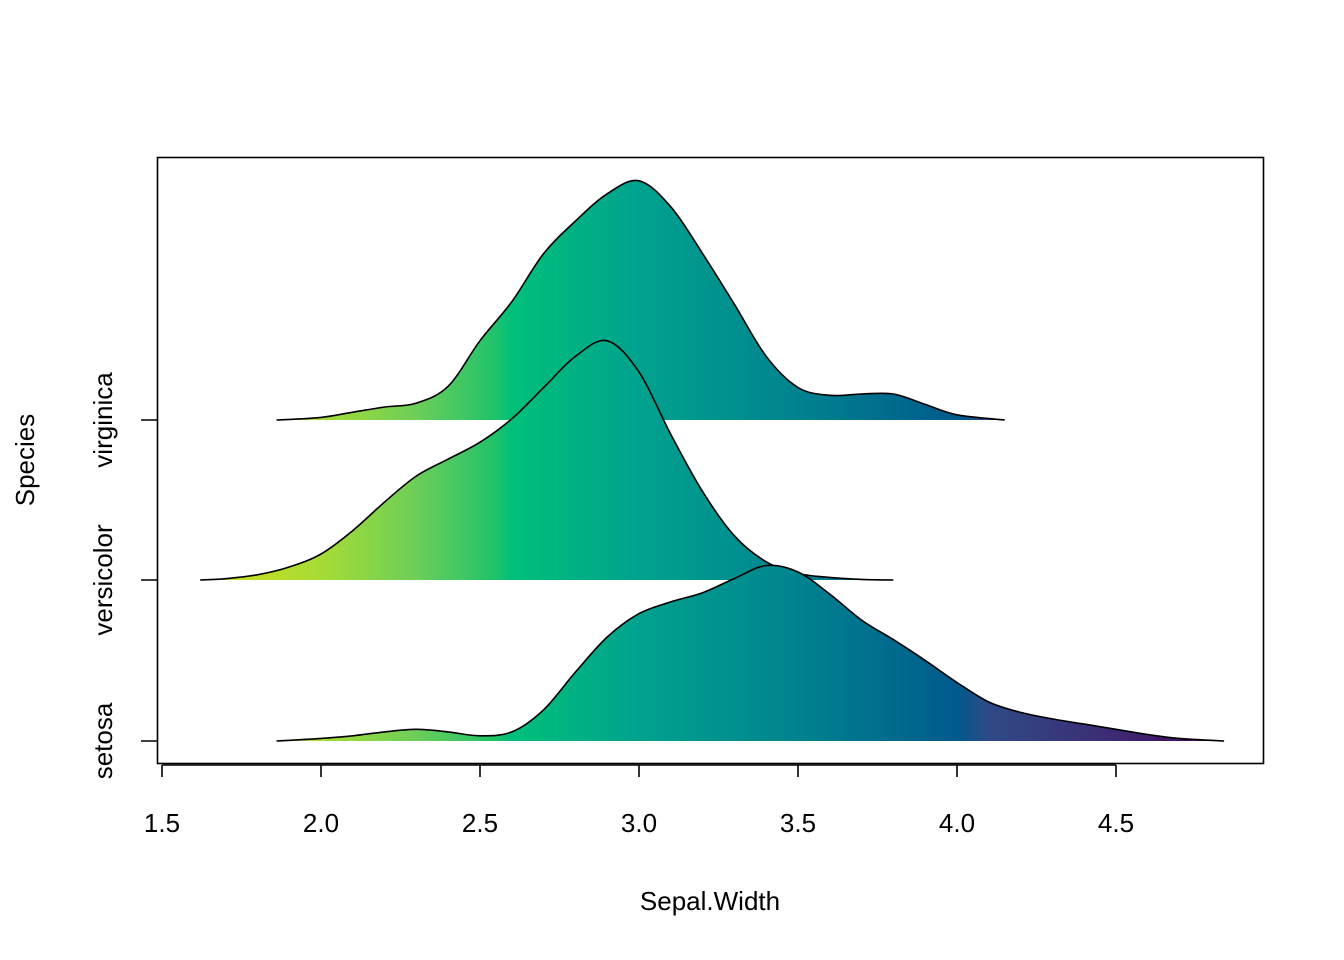 This screenshot has height=960, width=1344. Describe the element at coordinates (25, 460) in the screenshot. I see `y-axis-title: Species` at that location.